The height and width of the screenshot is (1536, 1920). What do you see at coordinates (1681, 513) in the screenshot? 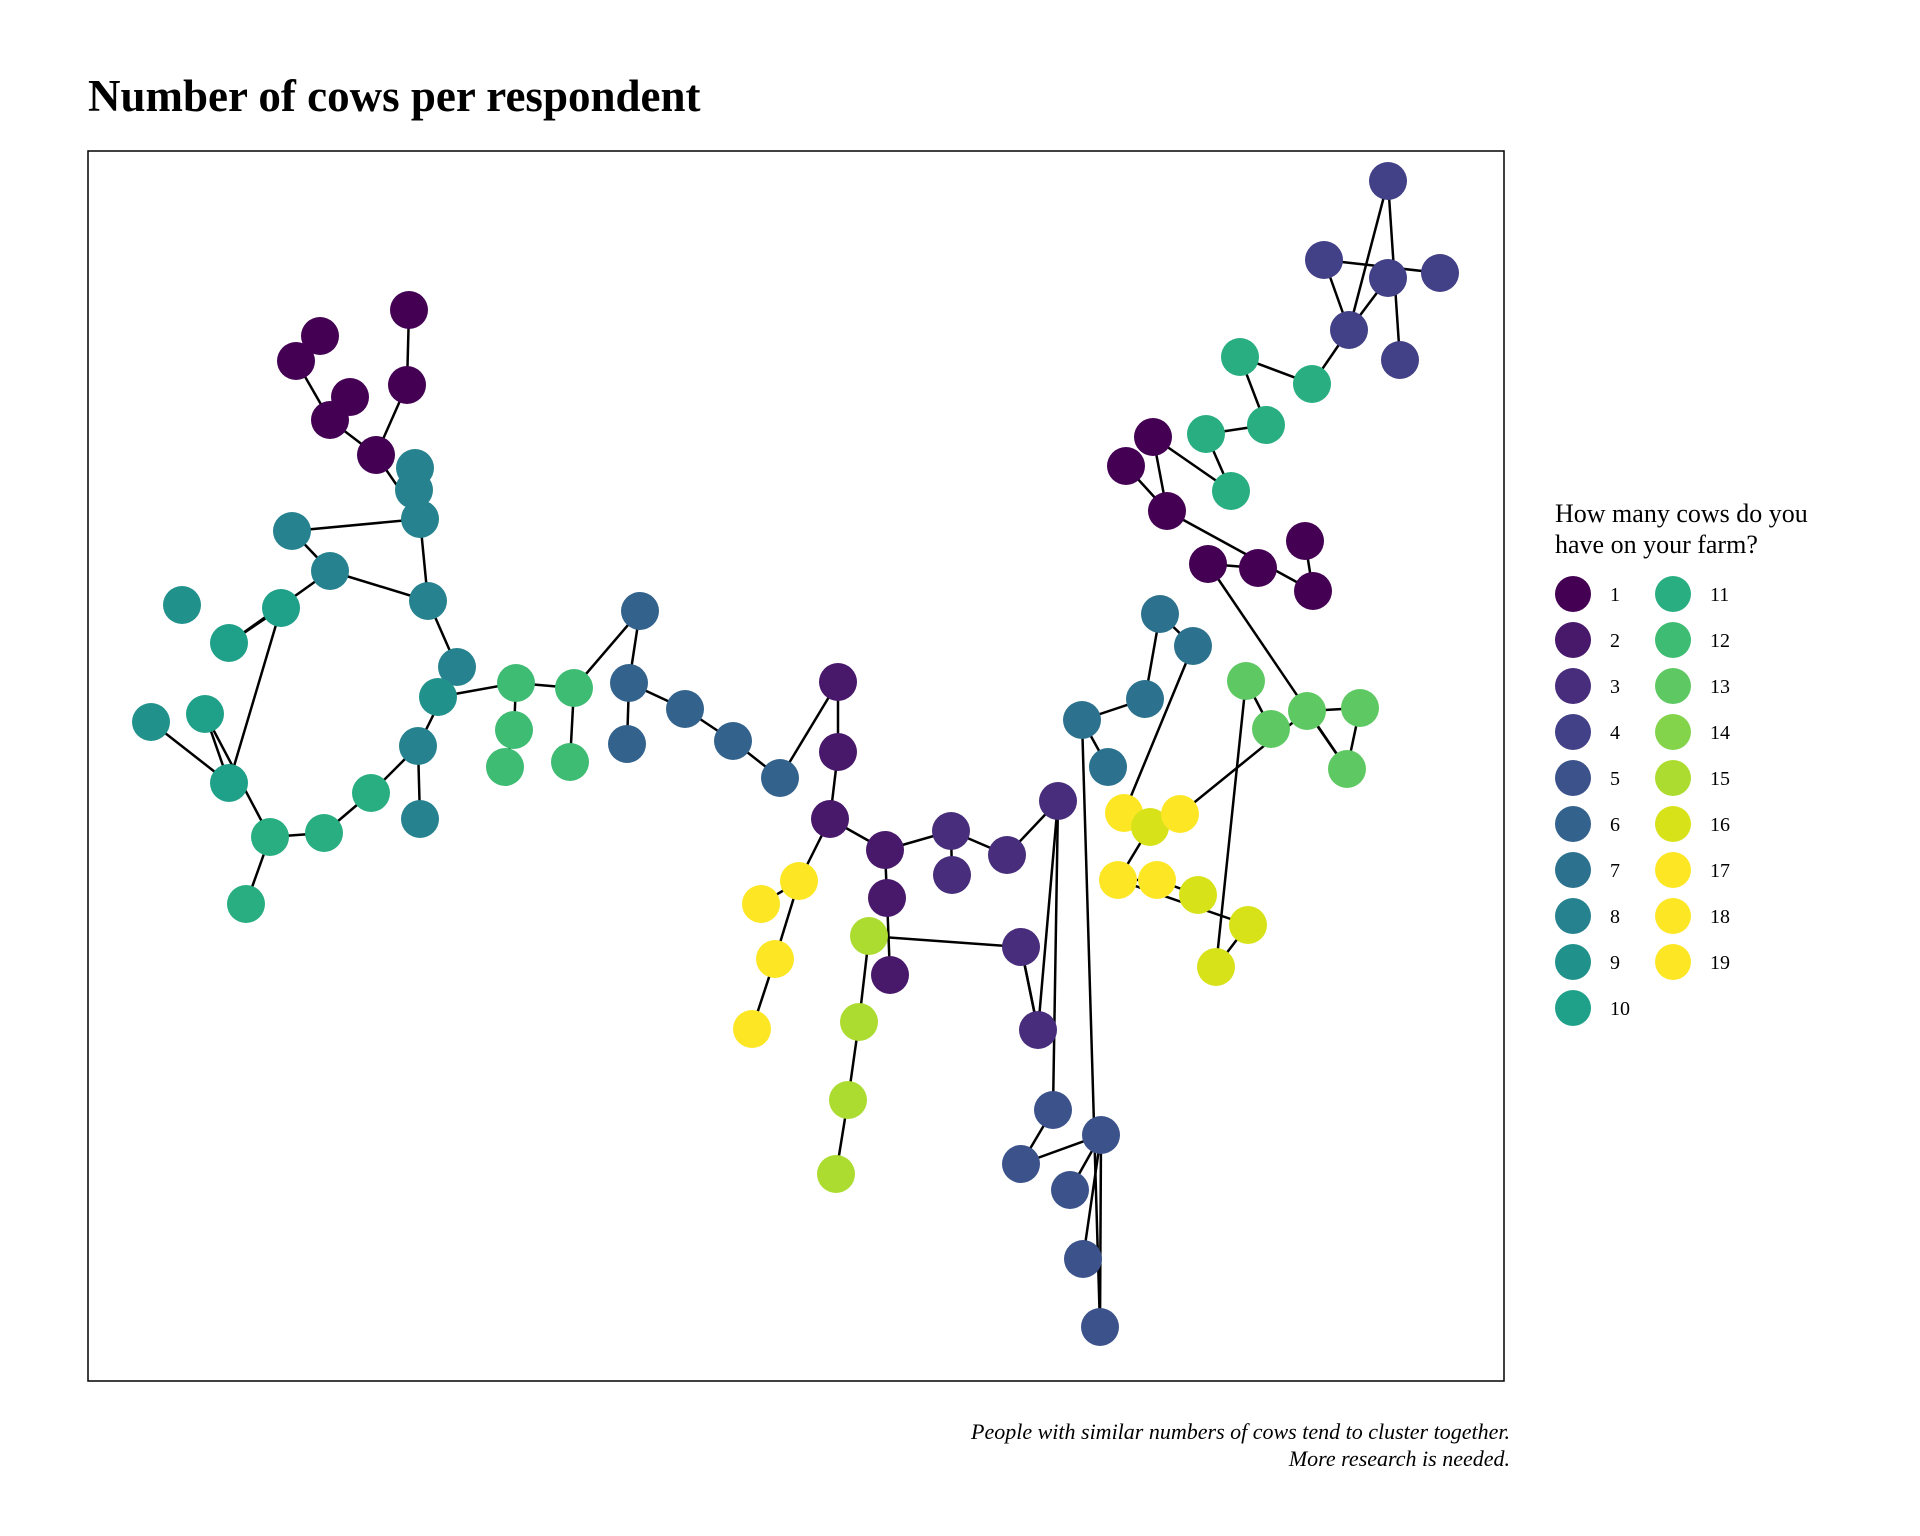
I see `legend-title-line1: How many cows do you` at bounding box center [1681, 513].